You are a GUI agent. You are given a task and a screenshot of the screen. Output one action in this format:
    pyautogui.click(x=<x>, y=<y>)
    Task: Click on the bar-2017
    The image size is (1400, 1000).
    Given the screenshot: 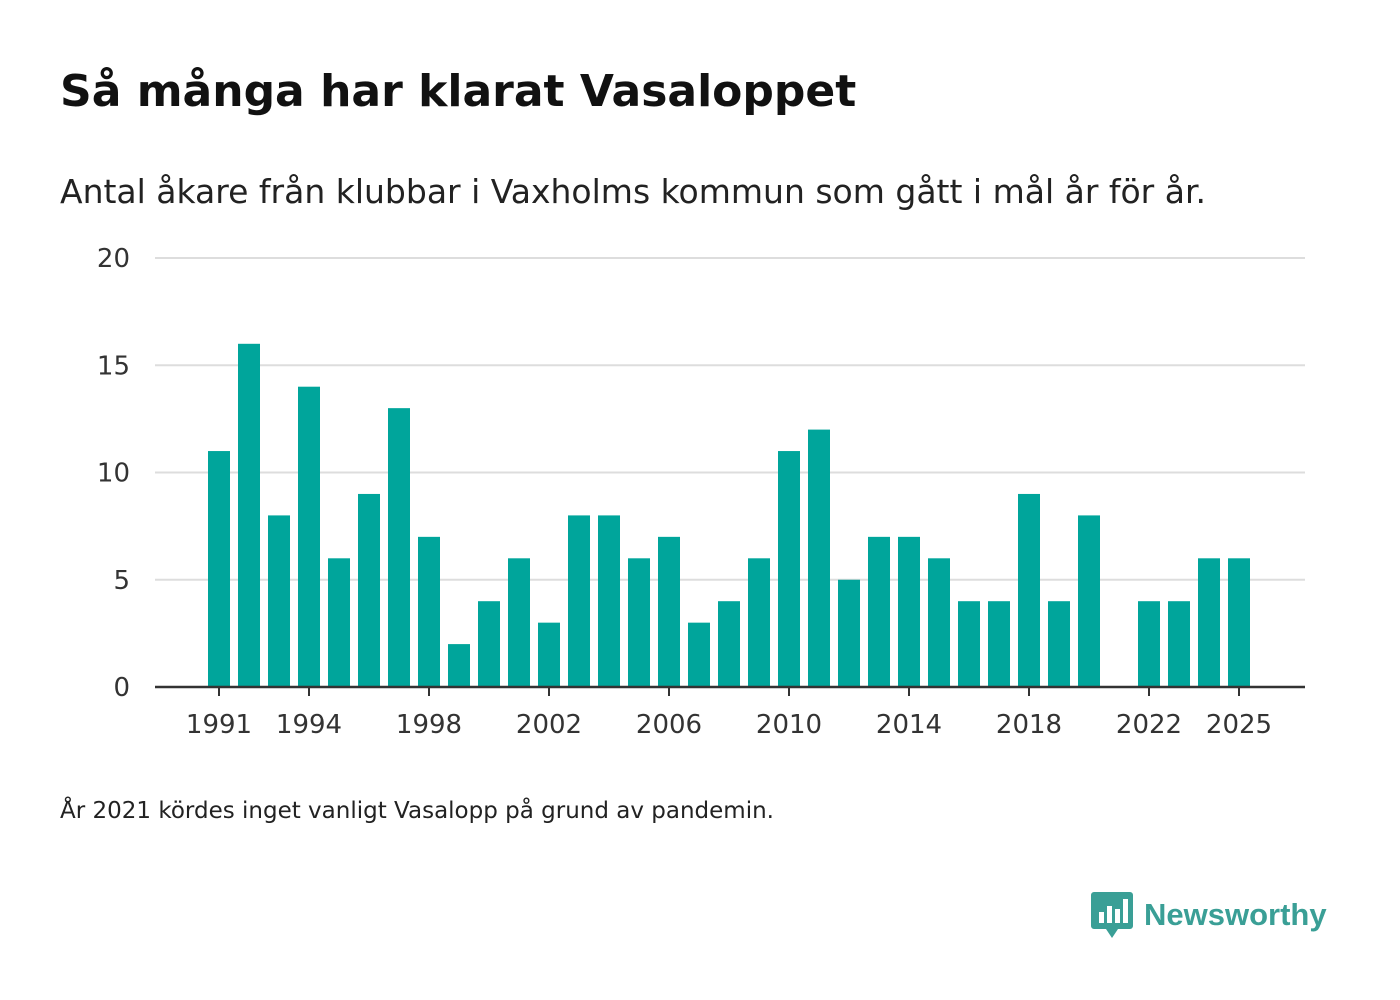 What is the action you would take?
    pyautogui.click(x=999, y=644)
    